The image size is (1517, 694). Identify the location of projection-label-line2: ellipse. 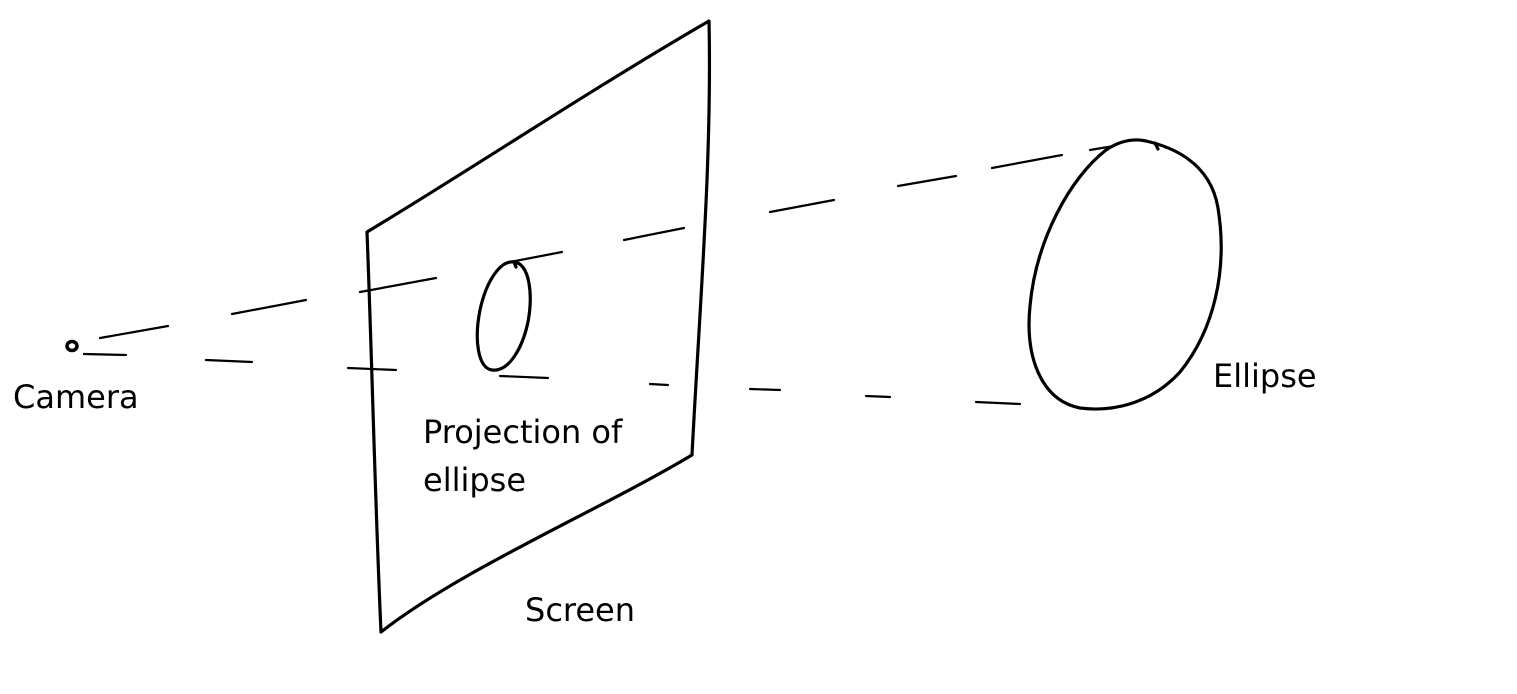
(475, 480).